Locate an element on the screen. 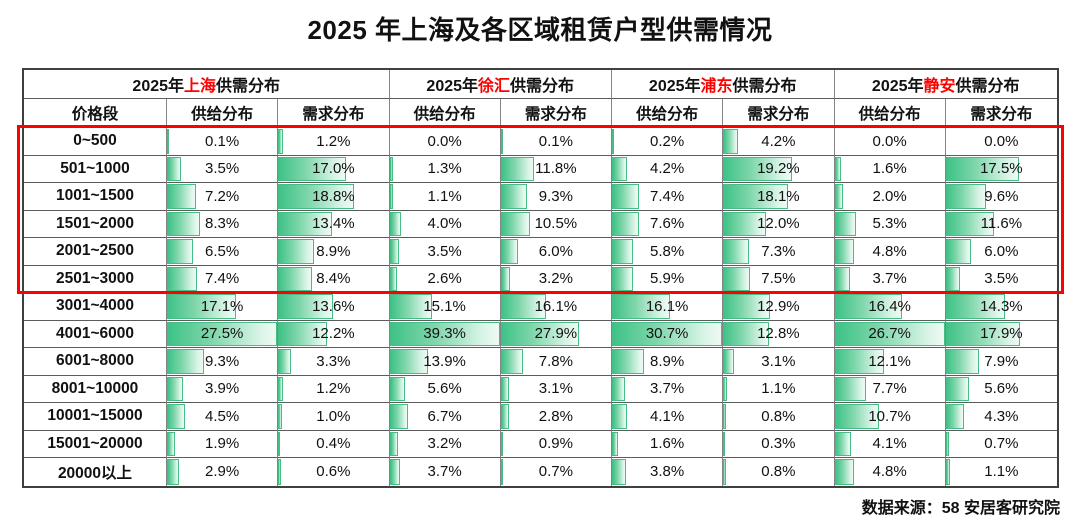 This screenshot has height=530, width=1080. value-cell: 11.8% is located at coordinates (556, 169).